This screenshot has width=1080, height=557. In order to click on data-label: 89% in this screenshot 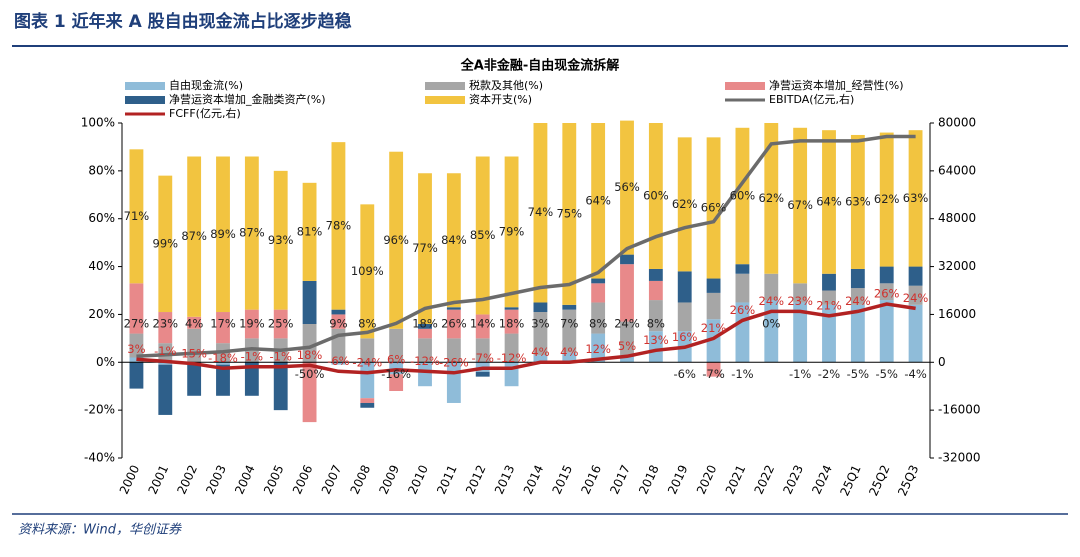, I will do `click(223, 234)`.